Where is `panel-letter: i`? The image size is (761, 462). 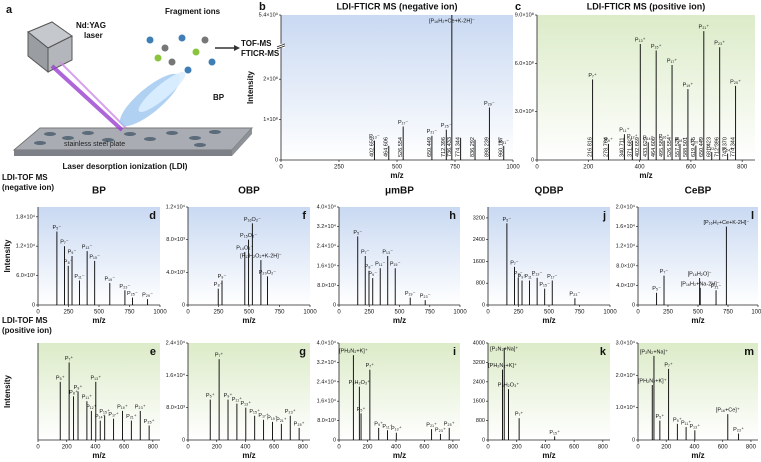
panel-letter: i is located at coordinates (454, 352).